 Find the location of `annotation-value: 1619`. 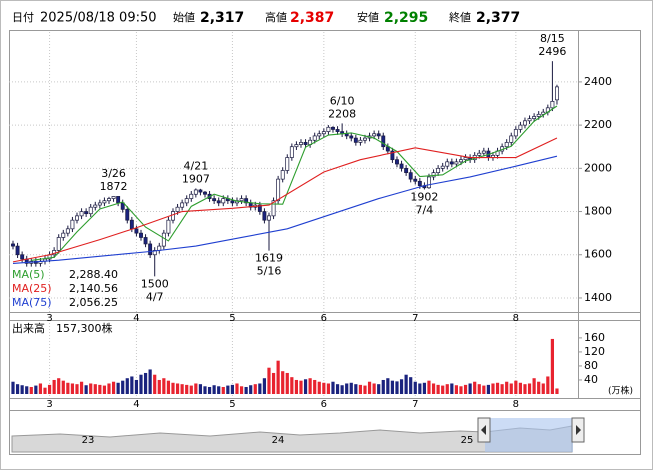

annotation-value: 1619 is located at coordinates (269, 258).